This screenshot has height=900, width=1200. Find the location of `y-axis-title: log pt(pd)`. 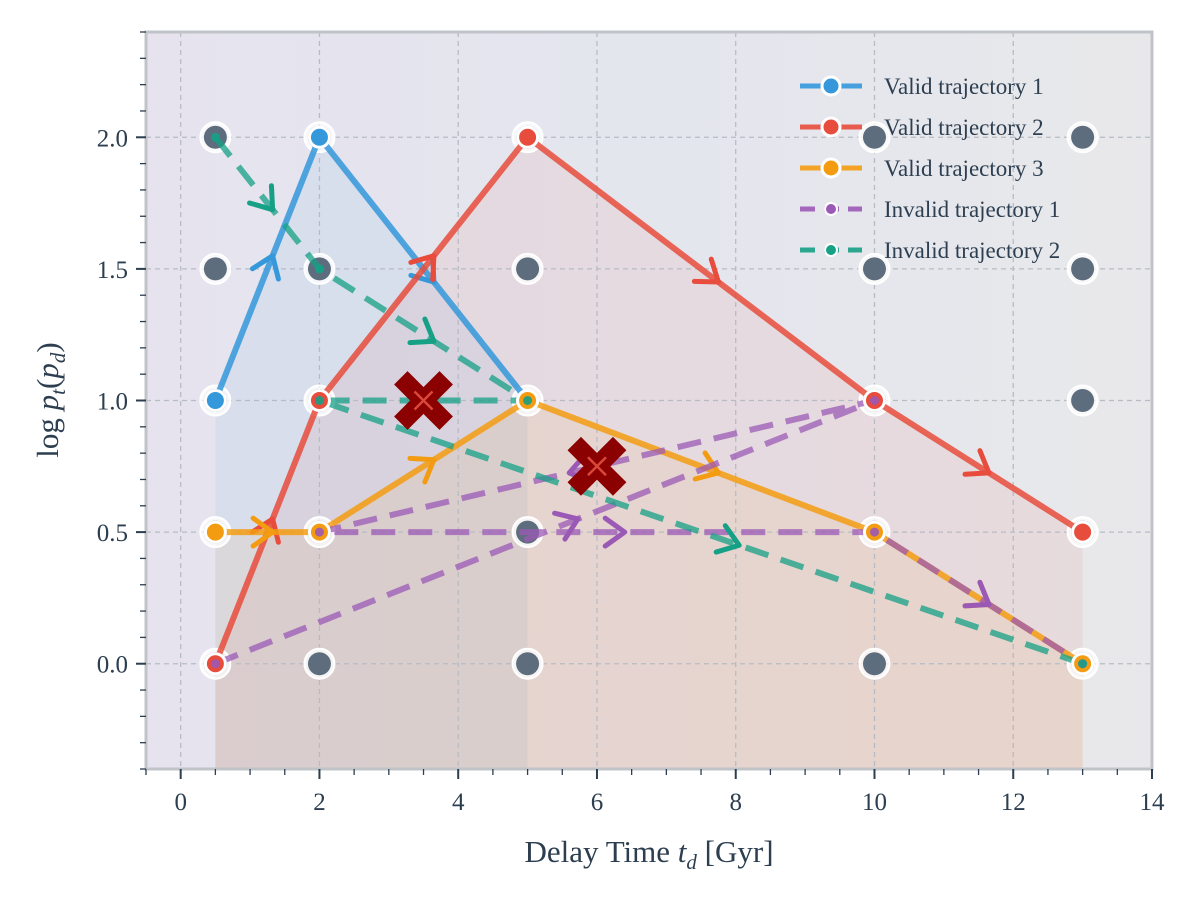

y-axis-title: log pt(pd) is located at coordinates (50, 399).